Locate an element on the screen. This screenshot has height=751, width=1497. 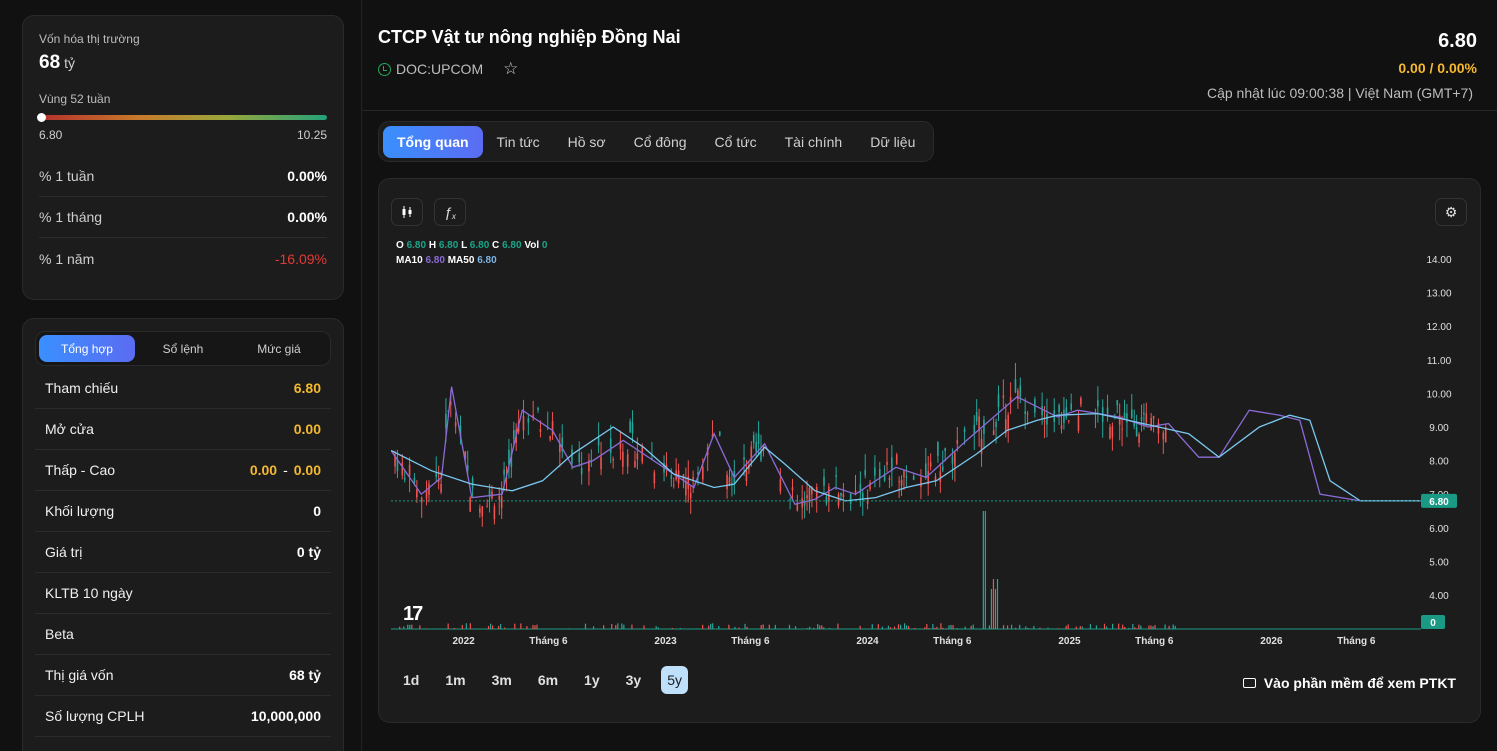
open-technical-analysis-link: Vào phần mềm để xem PTKT is located at coordinates (1349, 683).